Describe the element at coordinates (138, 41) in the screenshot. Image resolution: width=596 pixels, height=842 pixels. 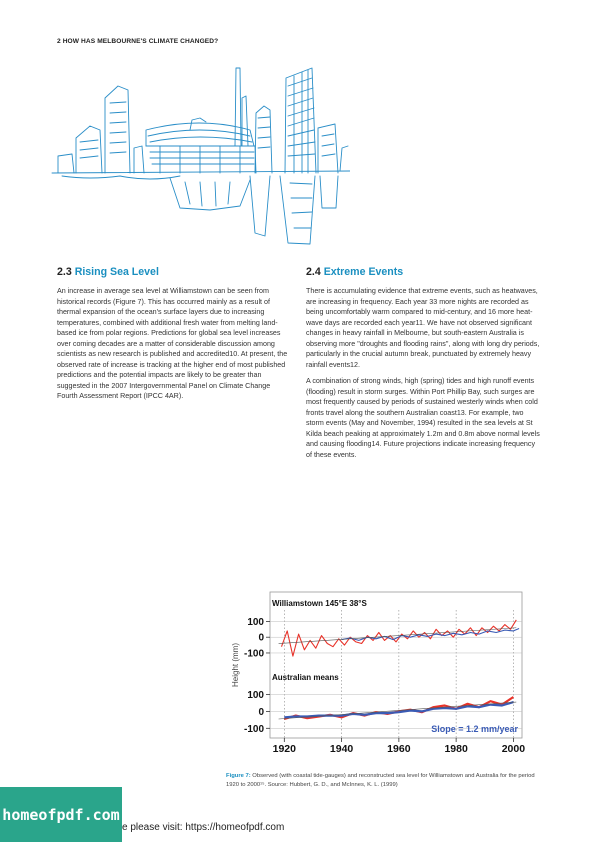
I see `running-head: 2 HOW HAS MELBOURNE'S CLIMATE CHANGED?` at that location.